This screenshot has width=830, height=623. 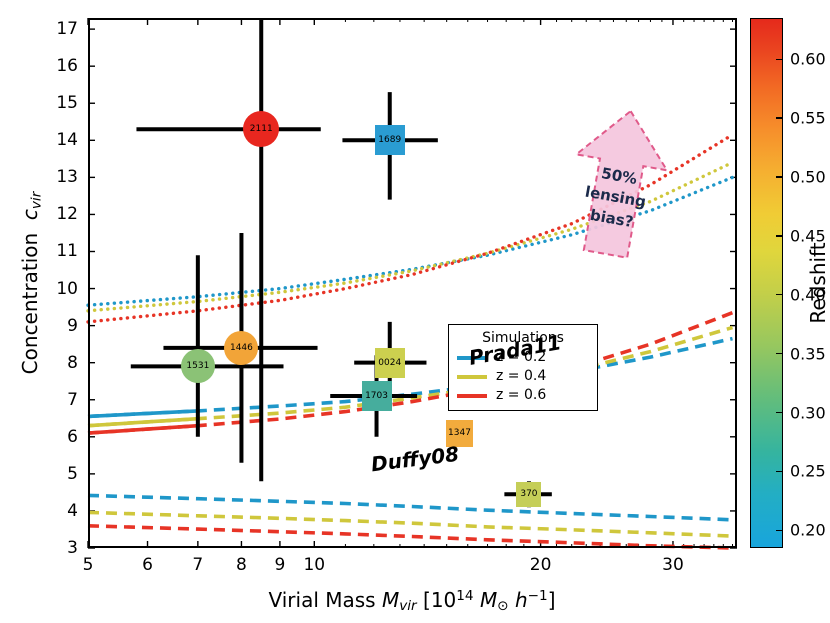 I want to click on colorbar-tick-label: 0.60, so click(x=808, y=59).